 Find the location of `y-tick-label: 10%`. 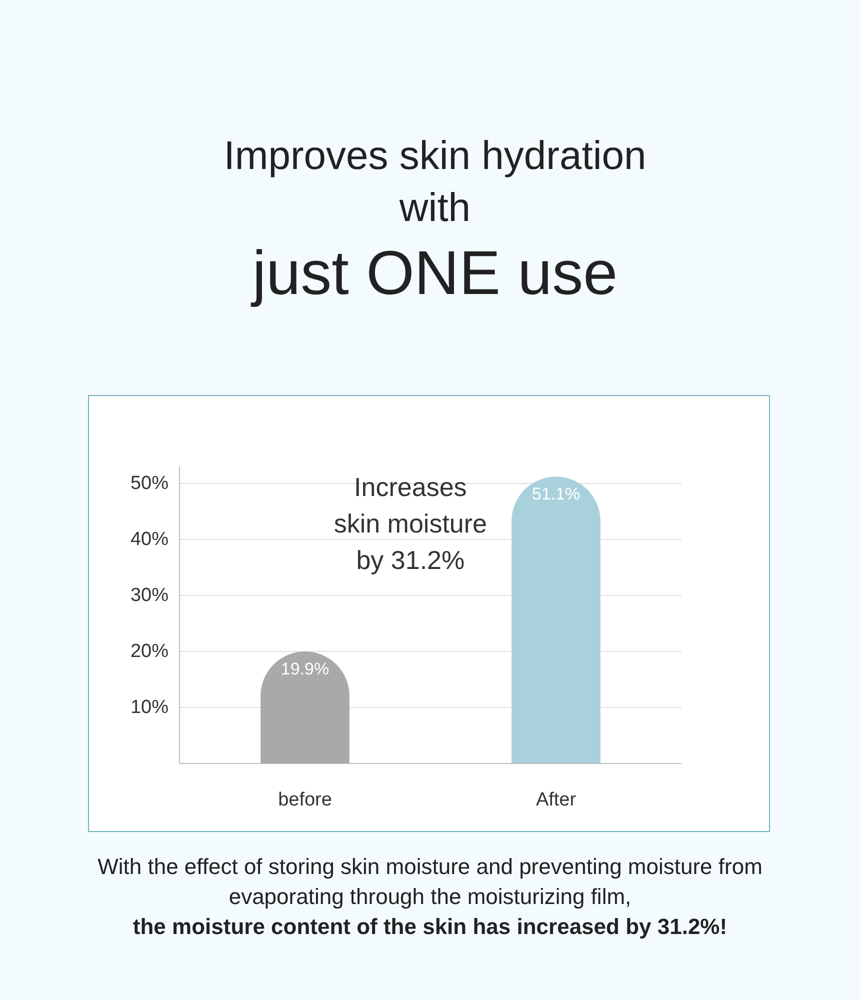

y-tick-label: 10% is located at coordinates (149, 707).